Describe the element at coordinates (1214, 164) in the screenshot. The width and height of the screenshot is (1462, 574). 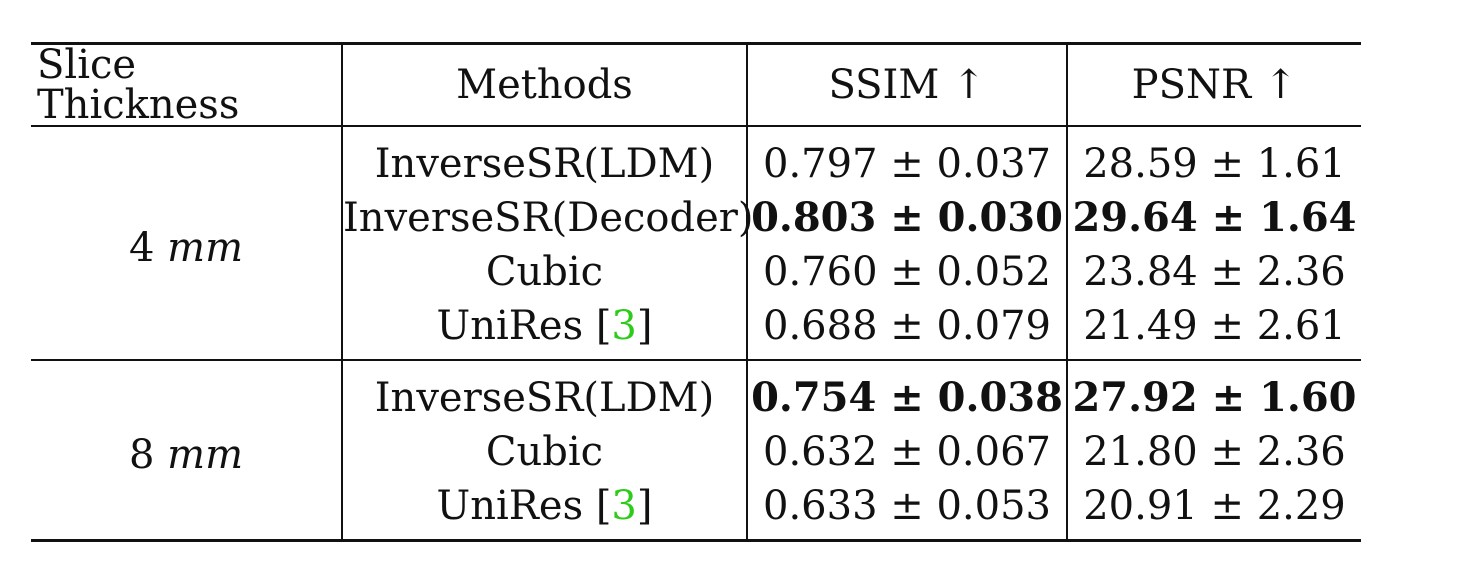
I see `psnr-cell: 28.59 ± 1.61` at that location.